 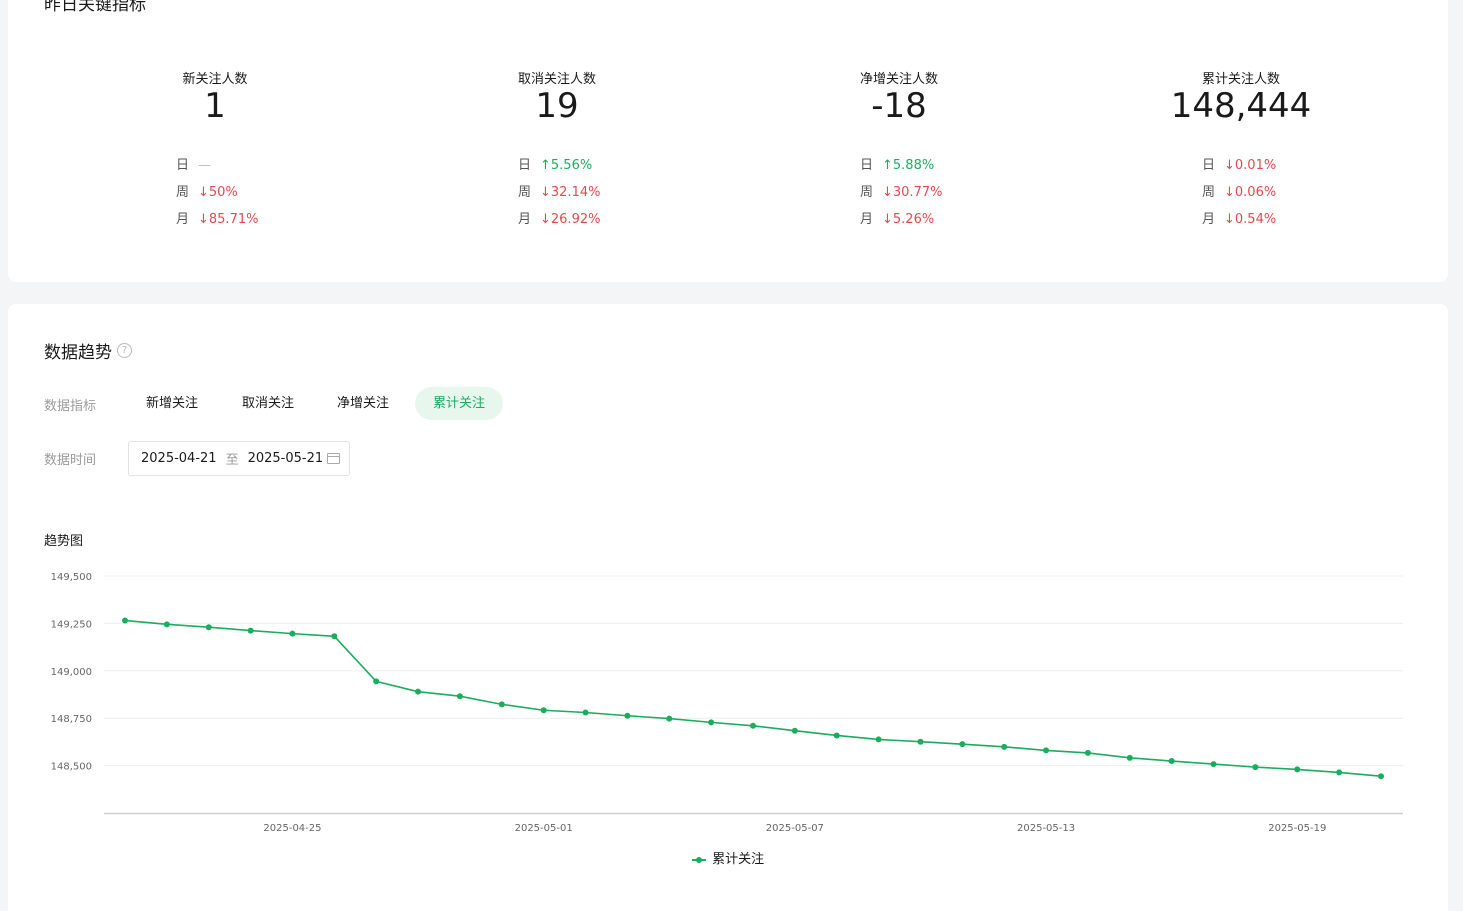 I want to click on date-end: 2025-05-21, so click(x=285, y=458).